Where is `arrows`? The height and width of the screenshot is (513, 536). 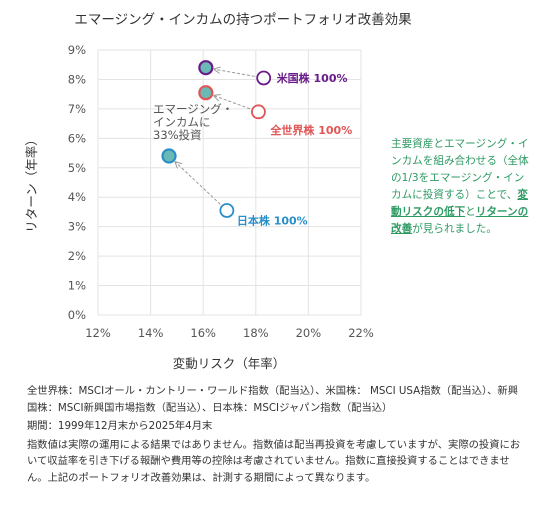 arrows is located at coordinates (215, 137).